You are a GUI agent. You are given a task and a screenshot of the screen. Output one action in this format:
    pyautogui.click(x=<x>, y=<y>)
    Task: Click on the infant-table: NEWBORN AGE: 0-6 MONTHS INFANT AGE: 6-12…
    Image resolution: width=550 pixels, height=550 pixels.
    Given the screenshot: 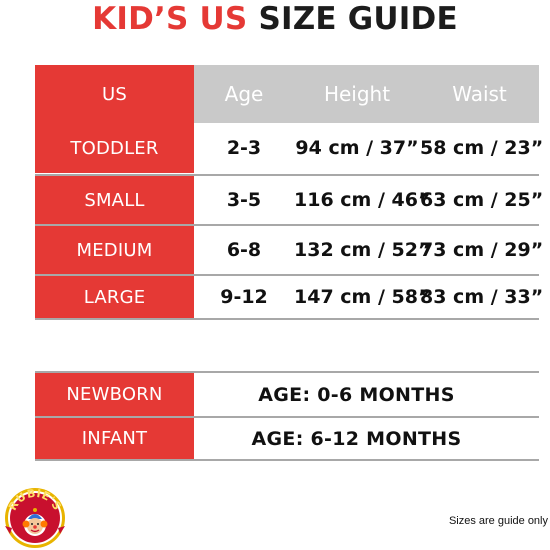 What is the action you would take?
    pyautogui.click(x=287, y=416)
    